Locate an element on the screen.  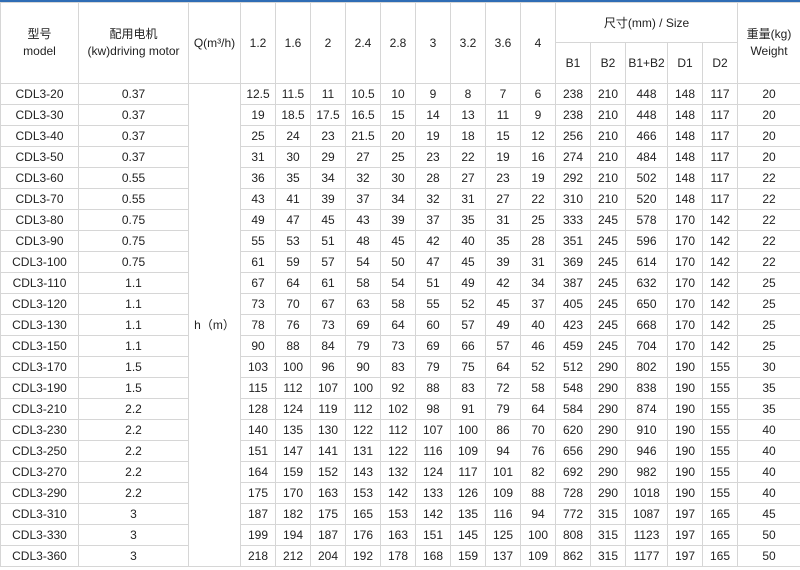
head-cell: 212 is located at coordinates (293, 556).